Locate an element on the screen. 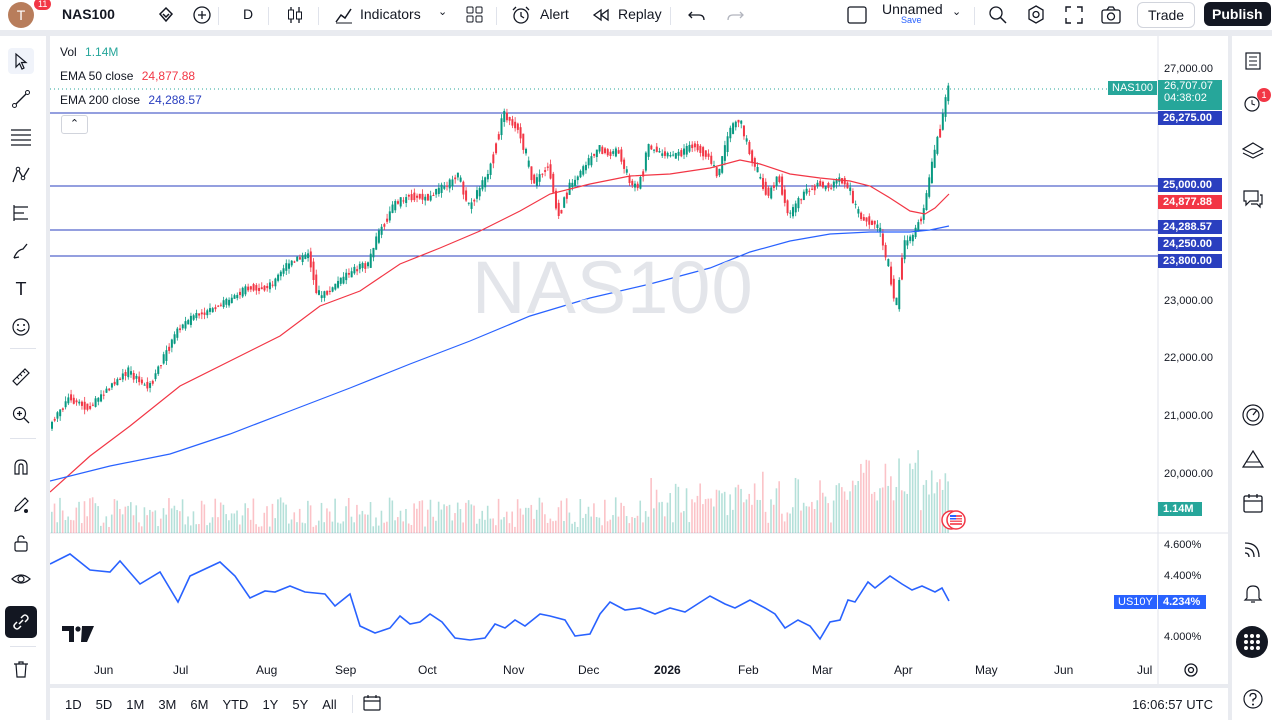 The height and width of the screenshot is (720, 1272). add-symbol-icon is located at coordinates (202, 16).